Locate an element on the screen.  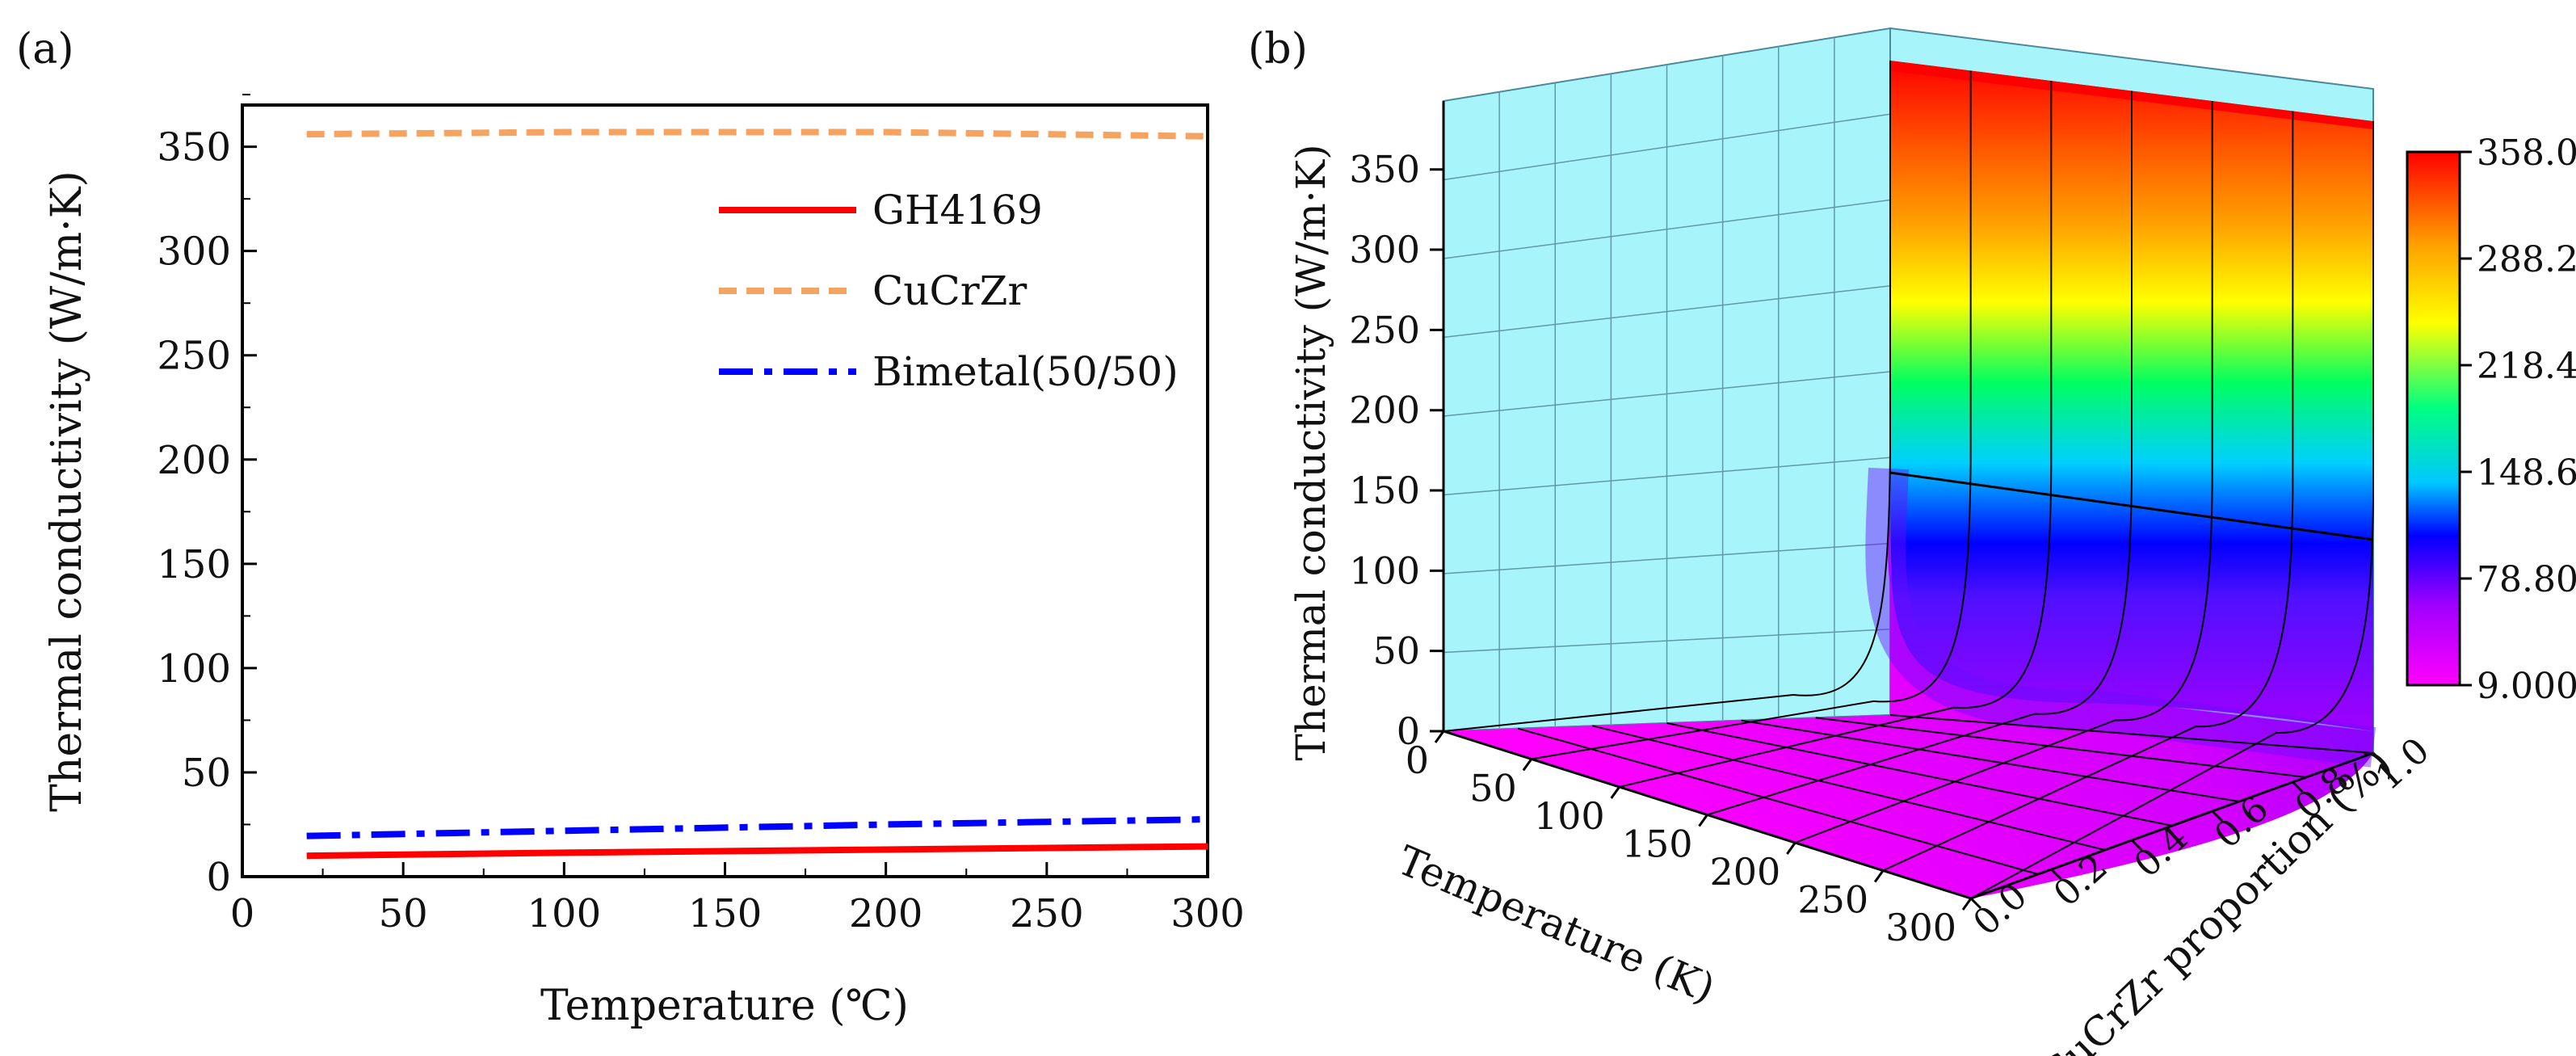
legend-label: GH4169 is located at coordinates (958, 210).